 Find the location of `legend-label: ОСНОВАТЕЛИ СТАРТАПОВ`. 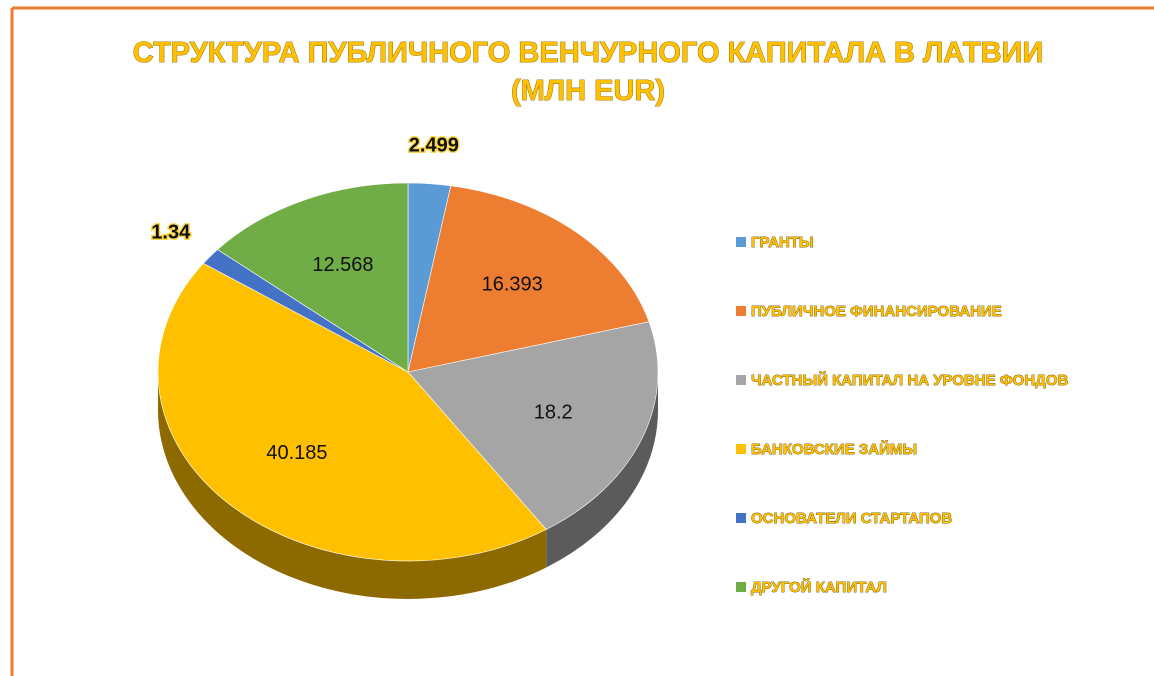

legend-label: ОСНОВАТЕЛИ СТАРТАПОВ is located at coordinates (851, 518).